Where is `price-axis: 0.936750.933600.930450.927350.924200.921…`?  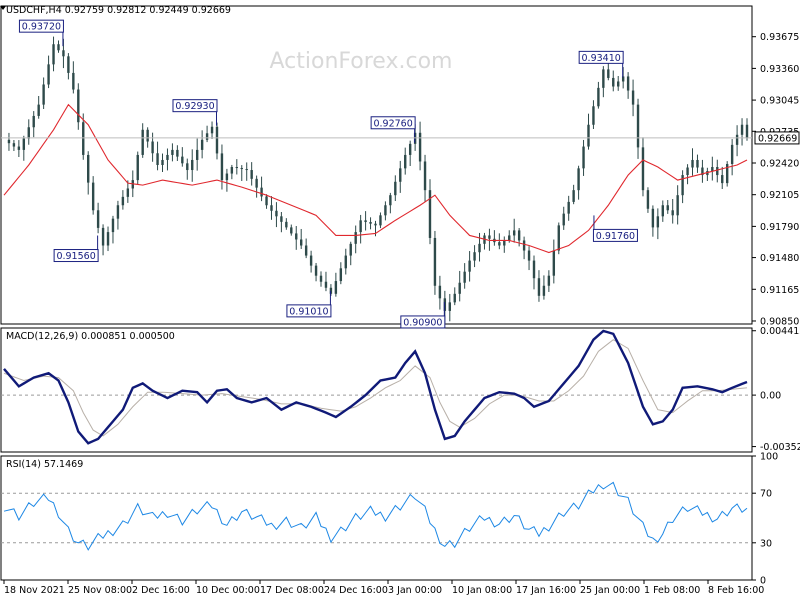 price-axis: 0.936750.933600.930450.927350.924200.921… is located at coordinates (775, 179).